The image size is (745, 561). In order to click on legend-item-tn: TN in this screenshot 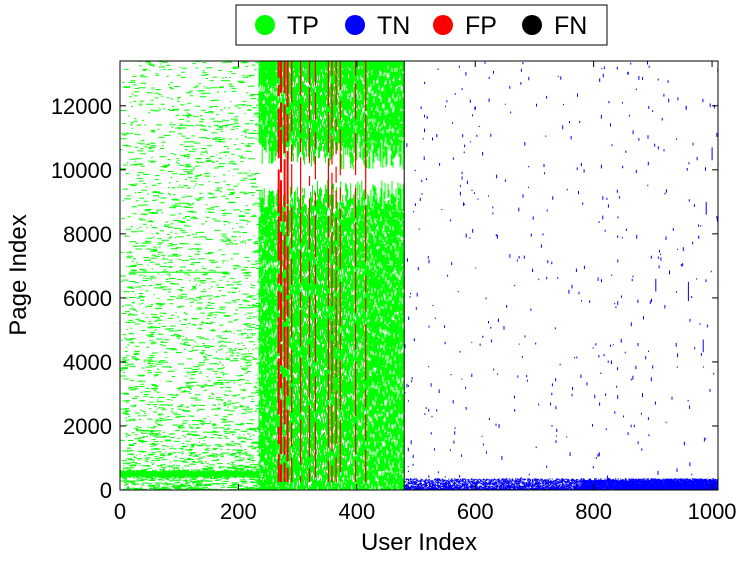, I will do `click(377, 26)`.